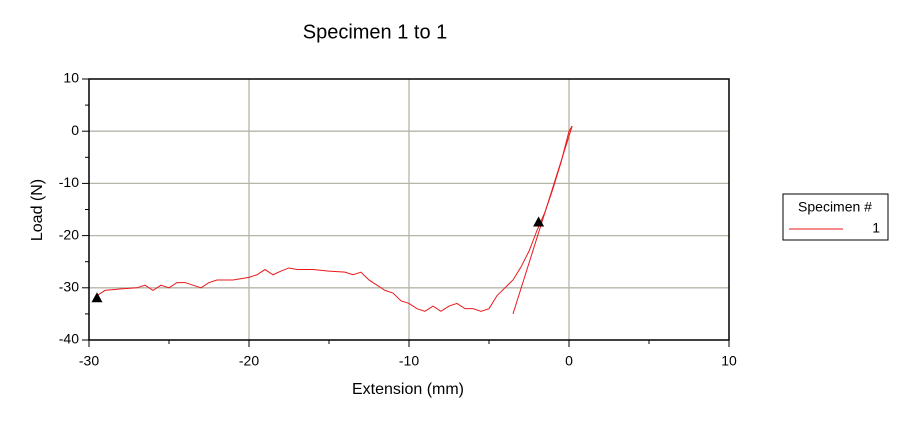 The width and height of the screenshot is (900, 433). I want to click on x-axis-label: Extension (mm), so click(408, 389).